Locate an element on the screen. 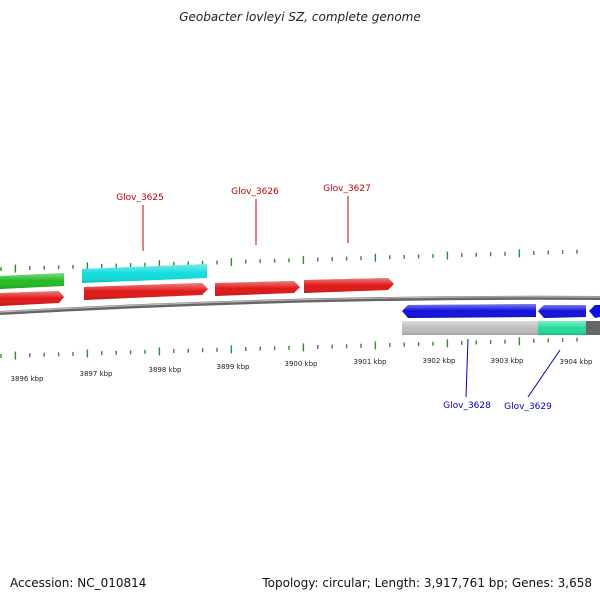  gene-gray-track is located at coordinates (470, 328).